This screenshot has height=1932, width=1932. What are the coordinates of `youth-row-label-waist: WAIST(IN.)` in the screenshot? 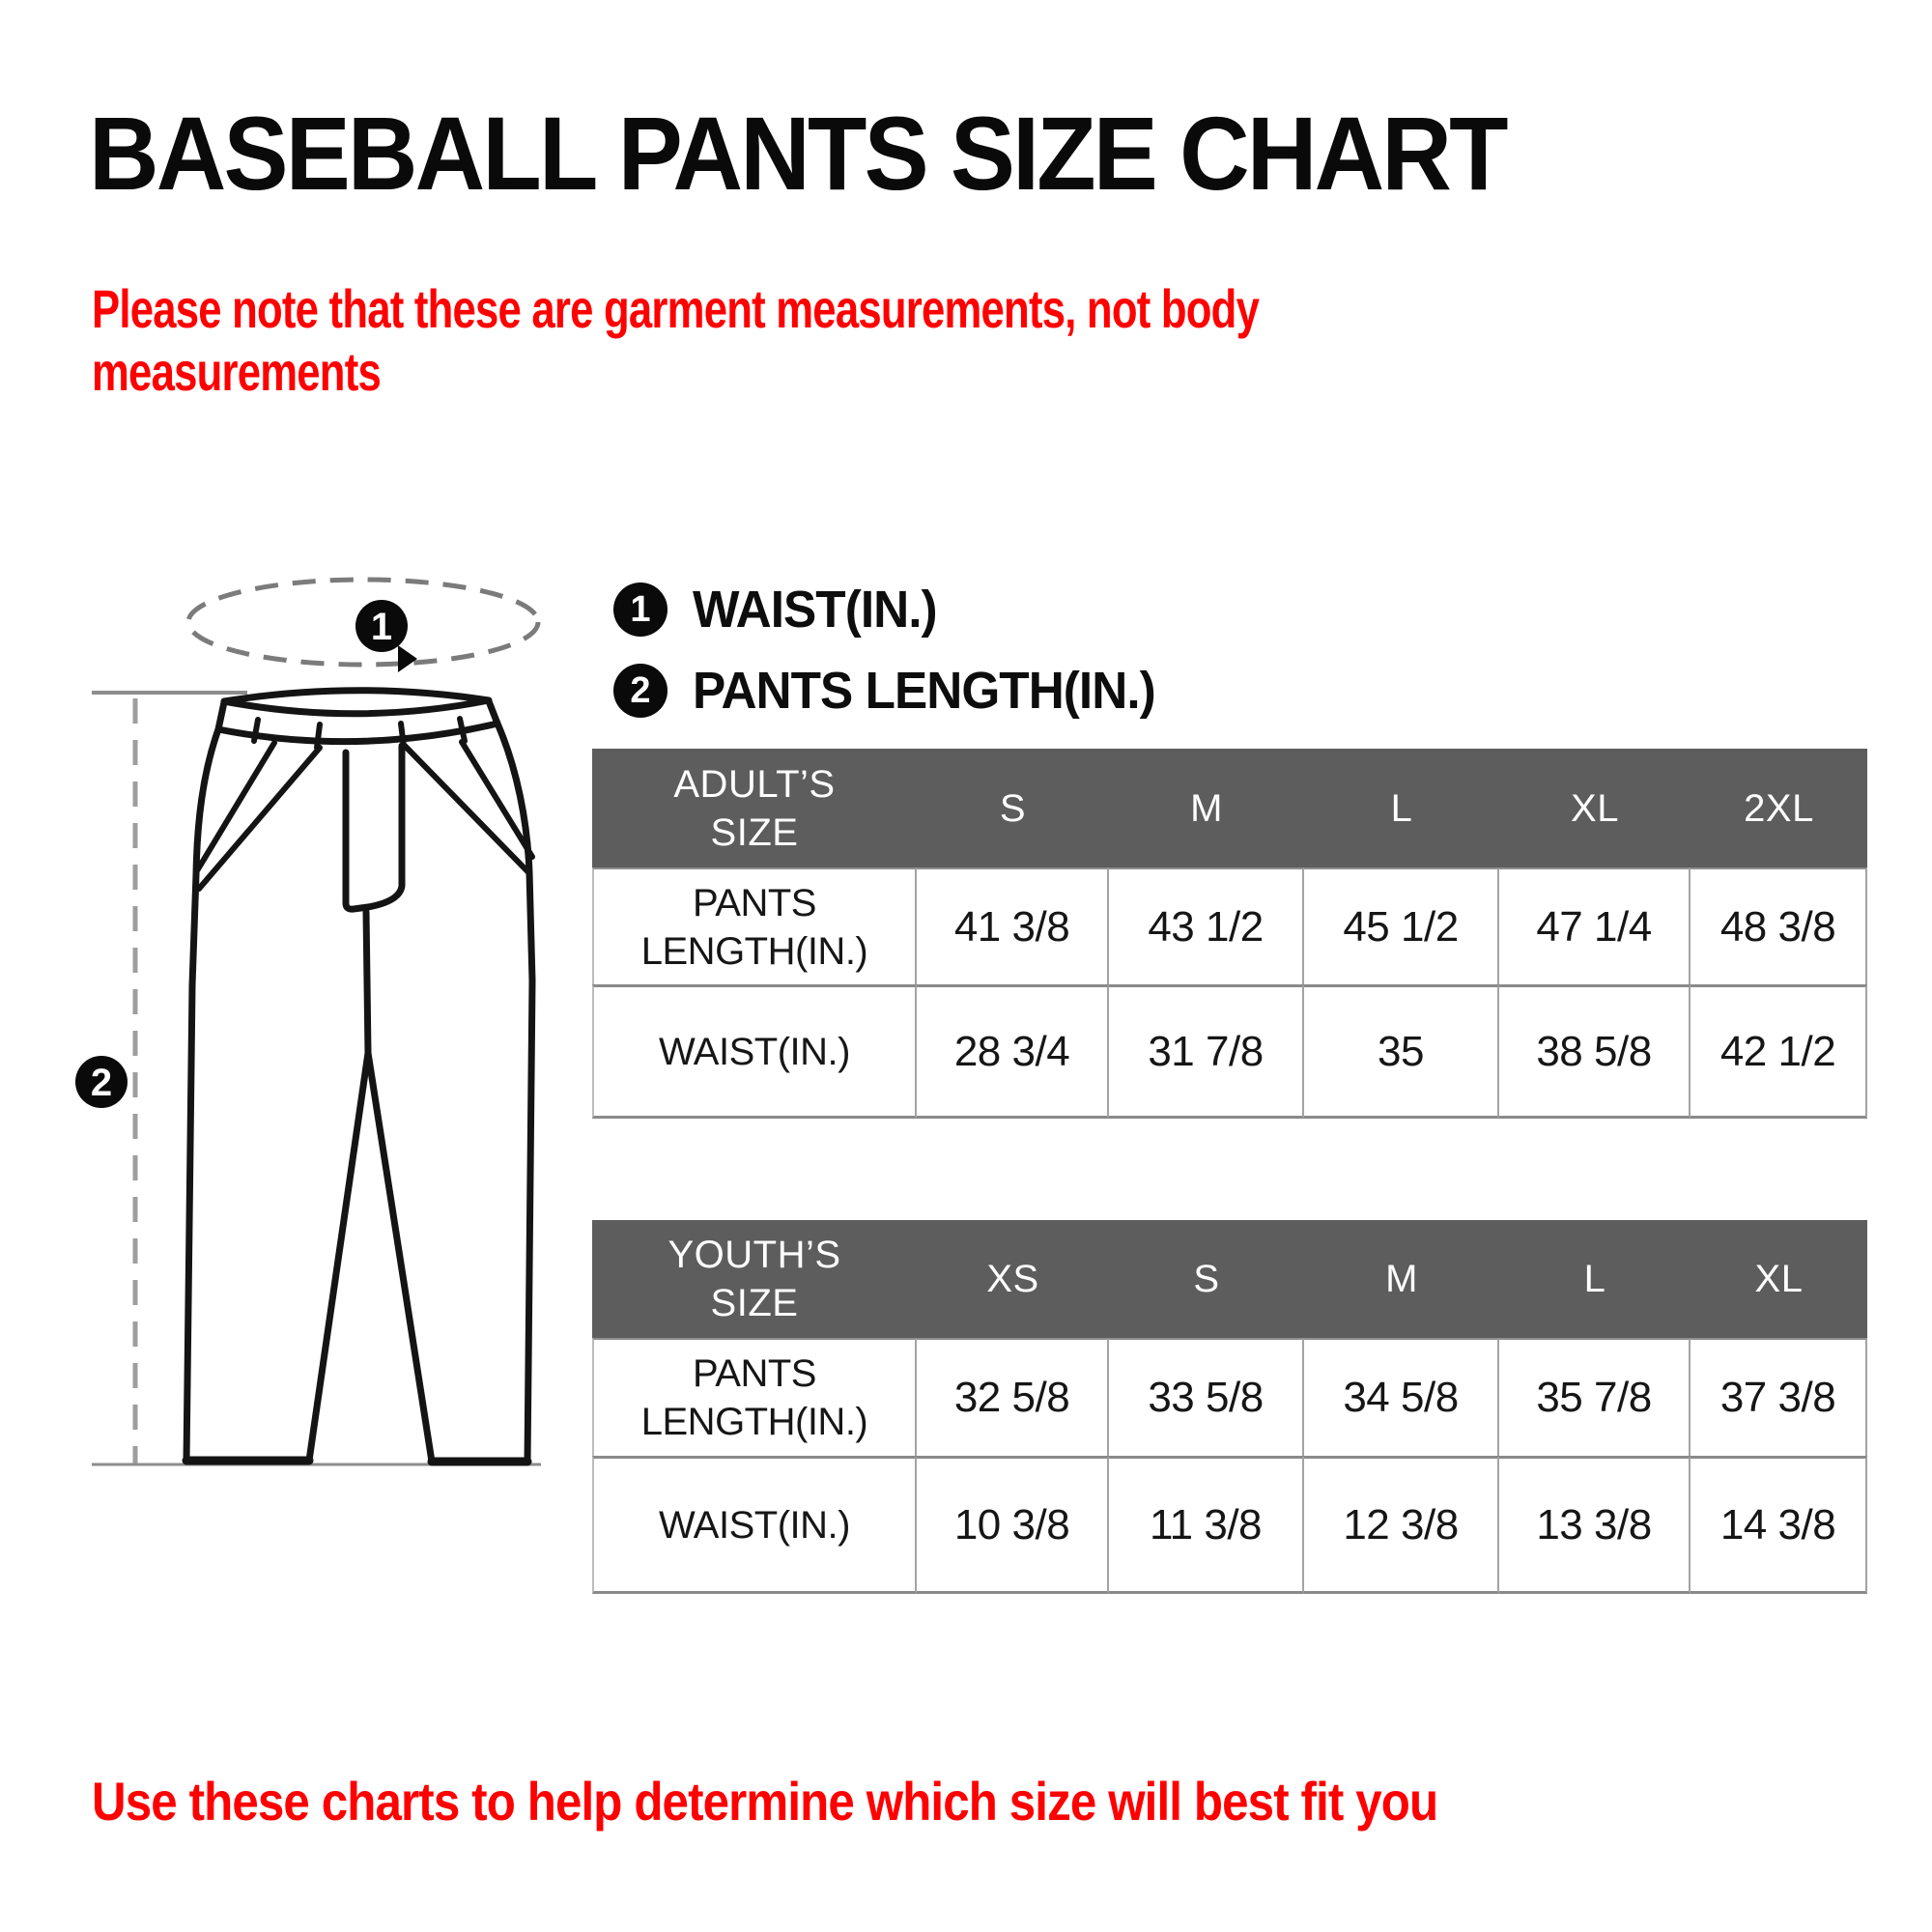 It's located at (754, 1525).